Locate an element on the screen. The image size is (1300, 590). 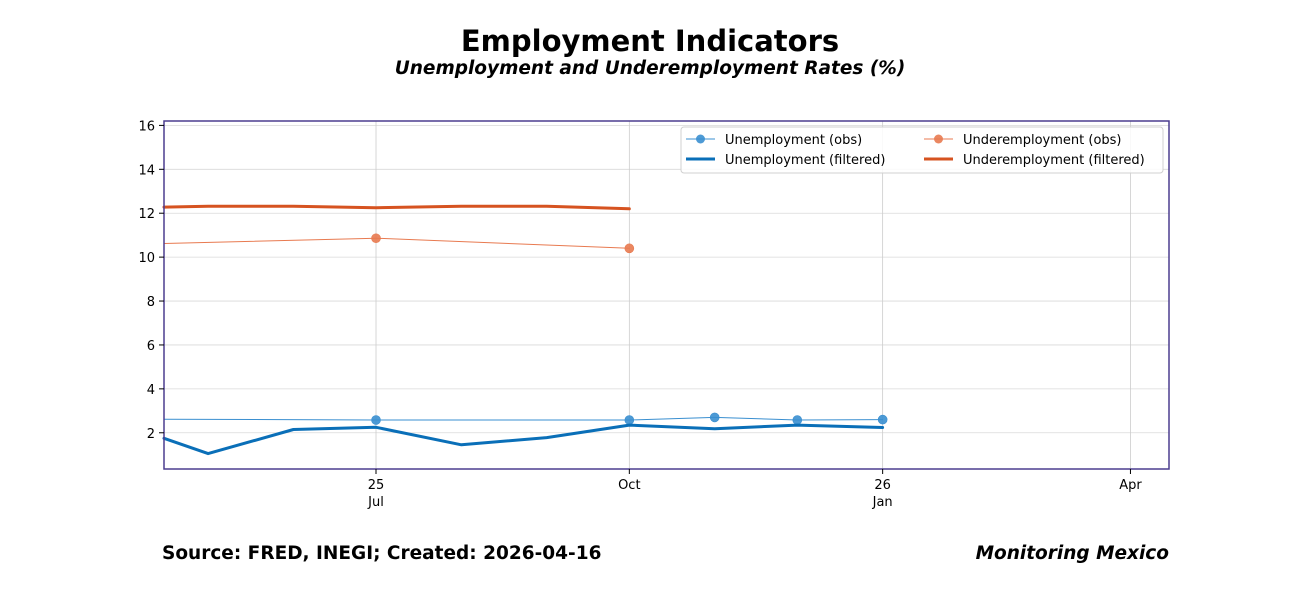
series-line-unemployment-filtered is located at coordinates (523, 439).